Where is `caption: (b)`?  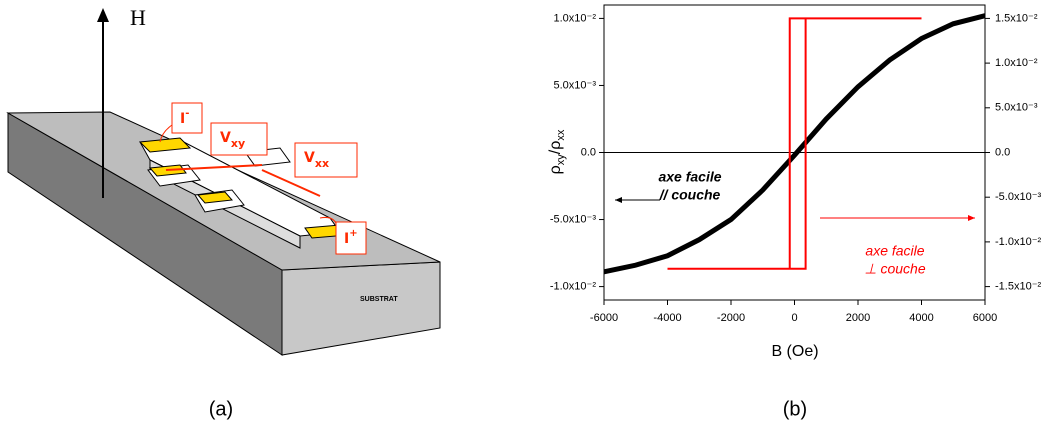 caption: (b) is located at coordinates (795, 409).